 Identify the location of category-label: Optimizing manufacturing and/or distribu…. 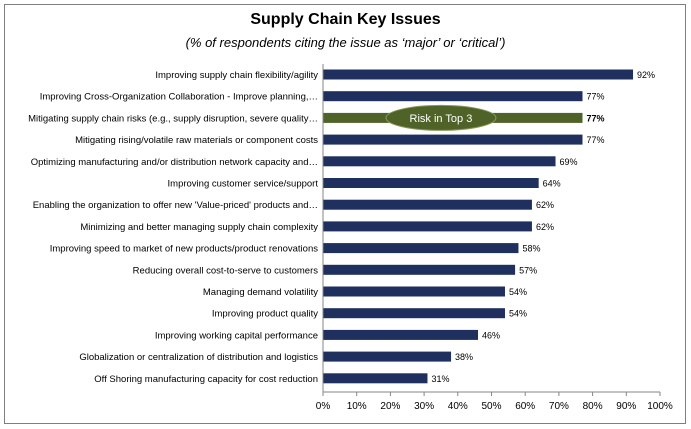
(174, 162).